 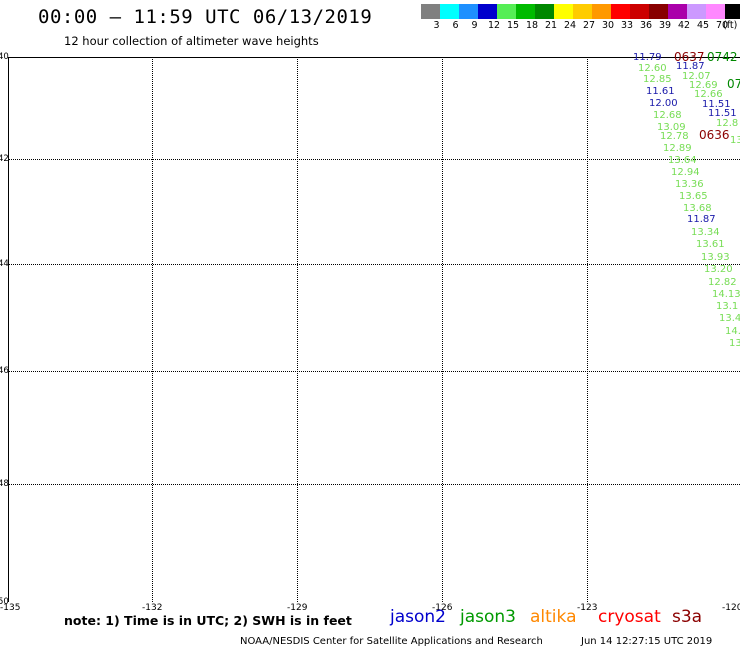 I want to click on color-scale-label: 18, so click(x=532, y=25).